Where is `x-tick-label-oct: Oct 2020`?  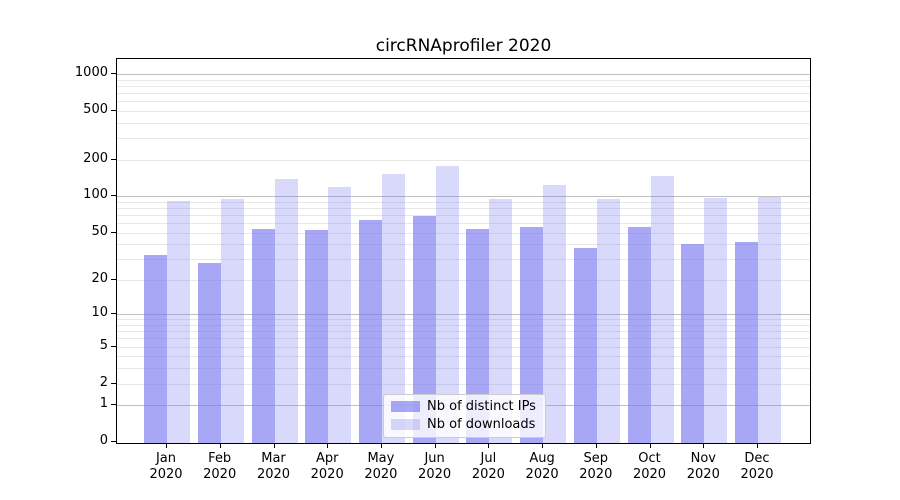 x-tick-label-oct: Oct 2020 is located at coordinates (650, 467).